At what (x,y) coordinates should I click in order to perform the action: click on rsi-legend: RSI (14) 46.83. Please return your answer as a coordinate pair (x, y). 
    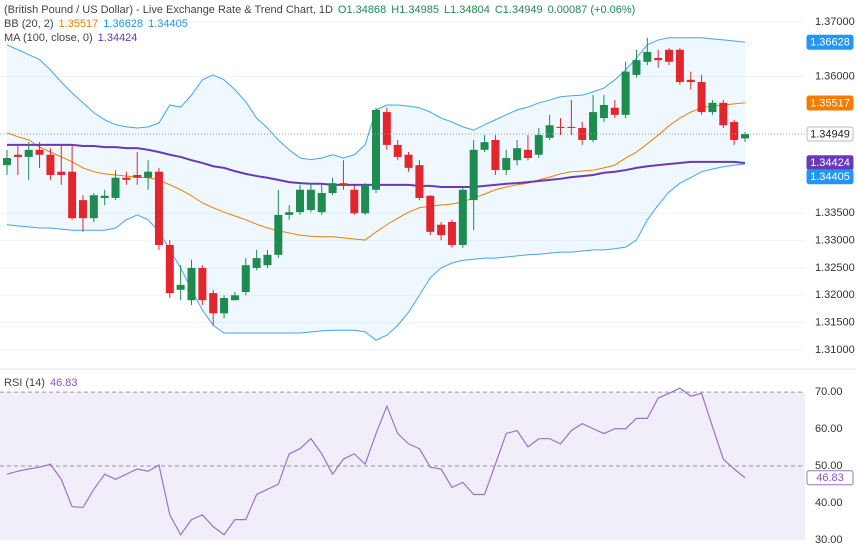
    Looking at the image, I should click on (43, 383).